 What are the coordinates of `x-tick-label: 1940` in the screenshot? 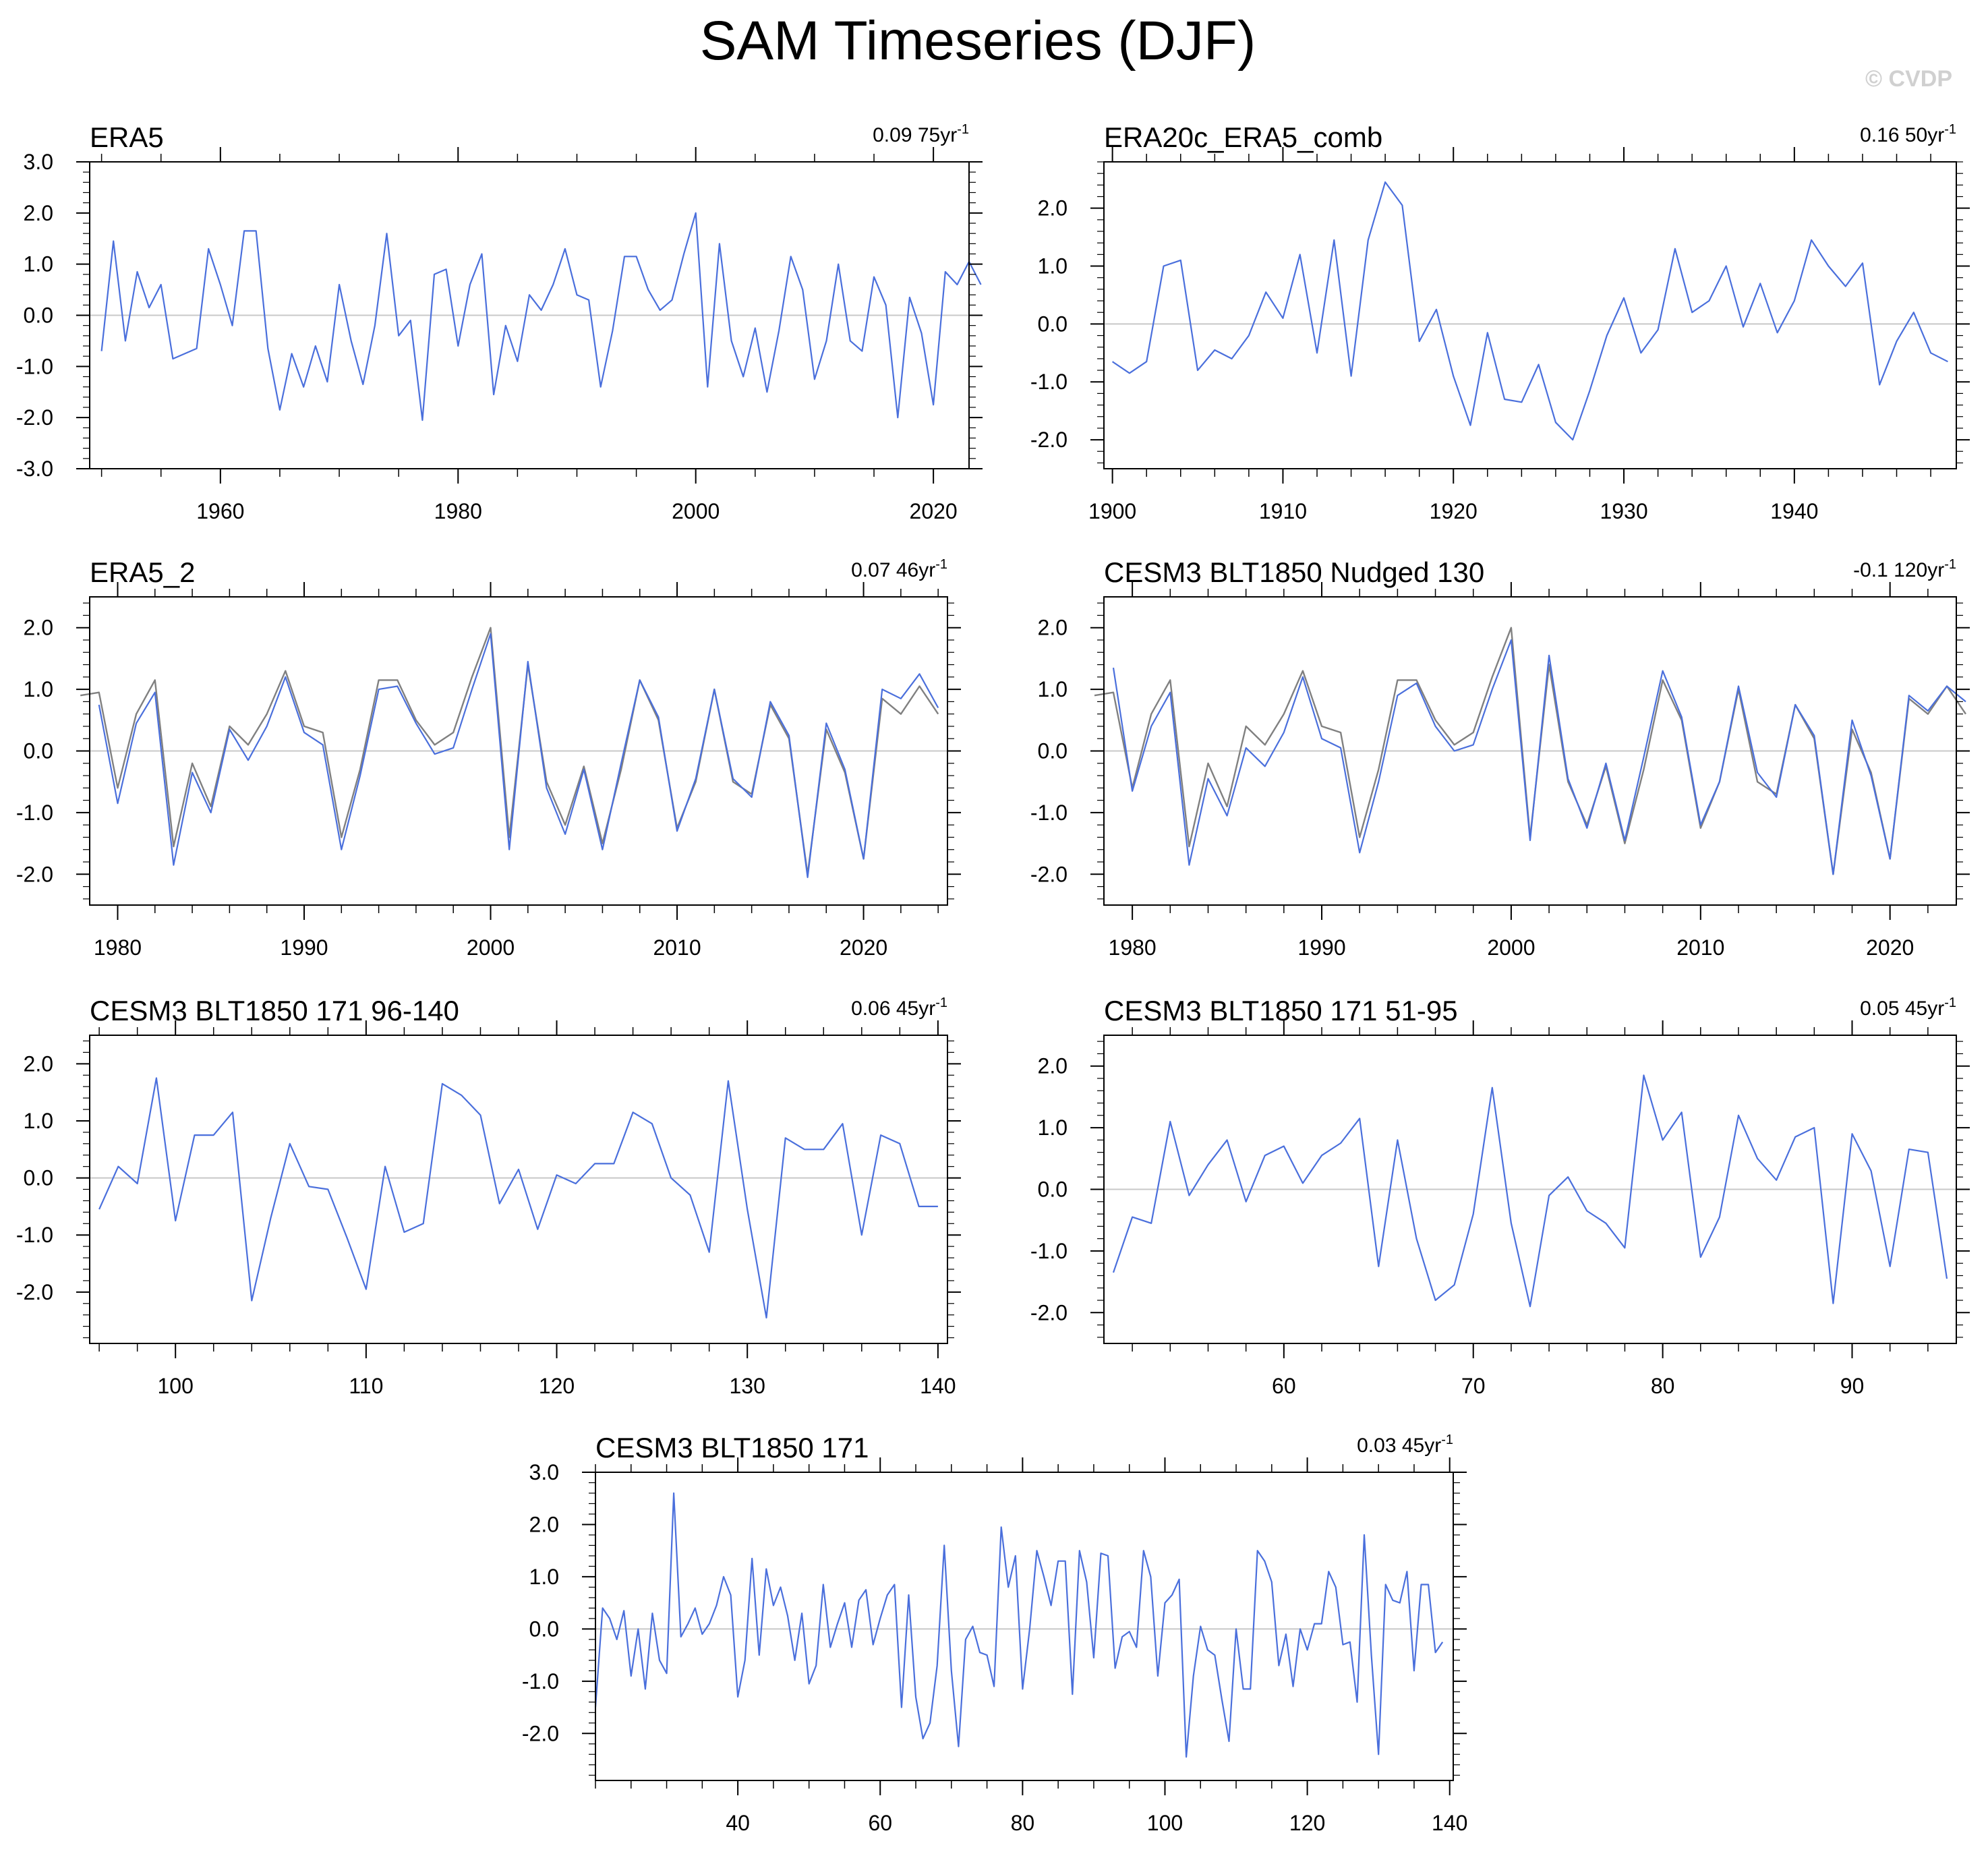 It's located at (1794, 511).